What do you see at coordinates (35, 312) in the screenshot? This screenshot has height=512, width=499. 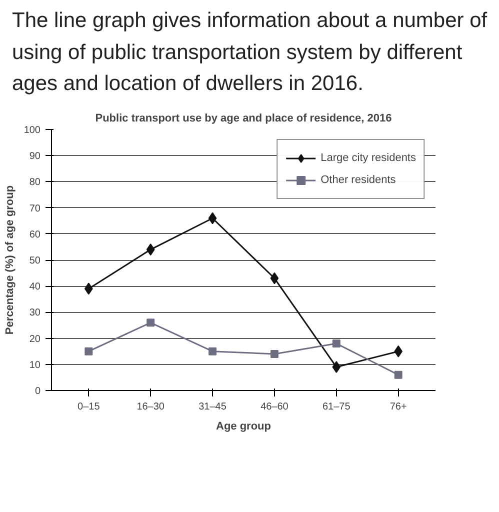 I see `y-tick-label: 30` at bounding box center [35, 312].